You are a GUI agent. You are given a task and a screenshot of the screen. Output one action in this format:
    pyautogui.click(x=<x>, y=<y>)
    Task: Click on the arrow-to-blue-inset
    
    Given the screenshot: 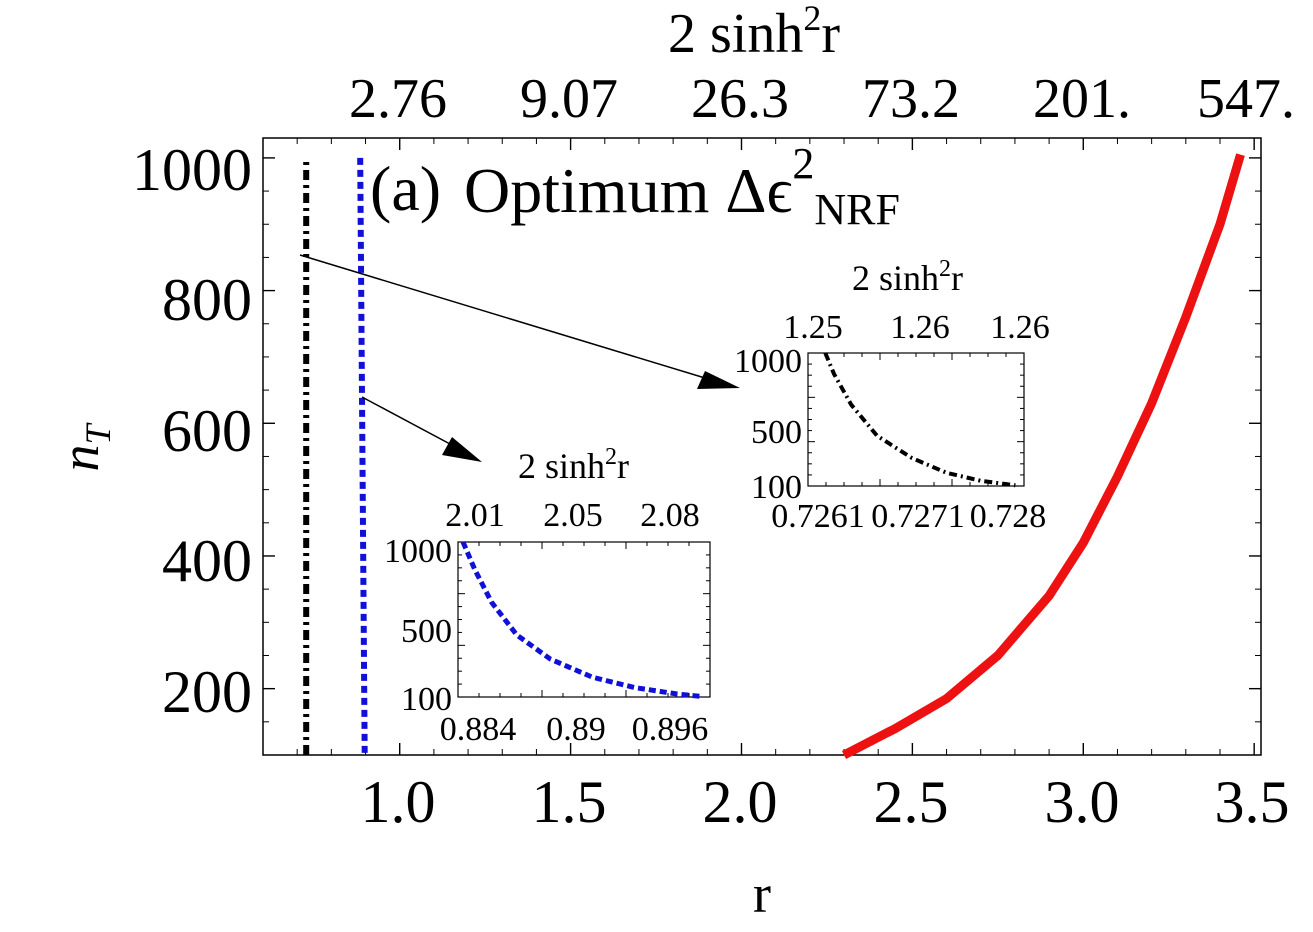 What is the action you would take?
    pyautogui.click(x=421, y=429)
    